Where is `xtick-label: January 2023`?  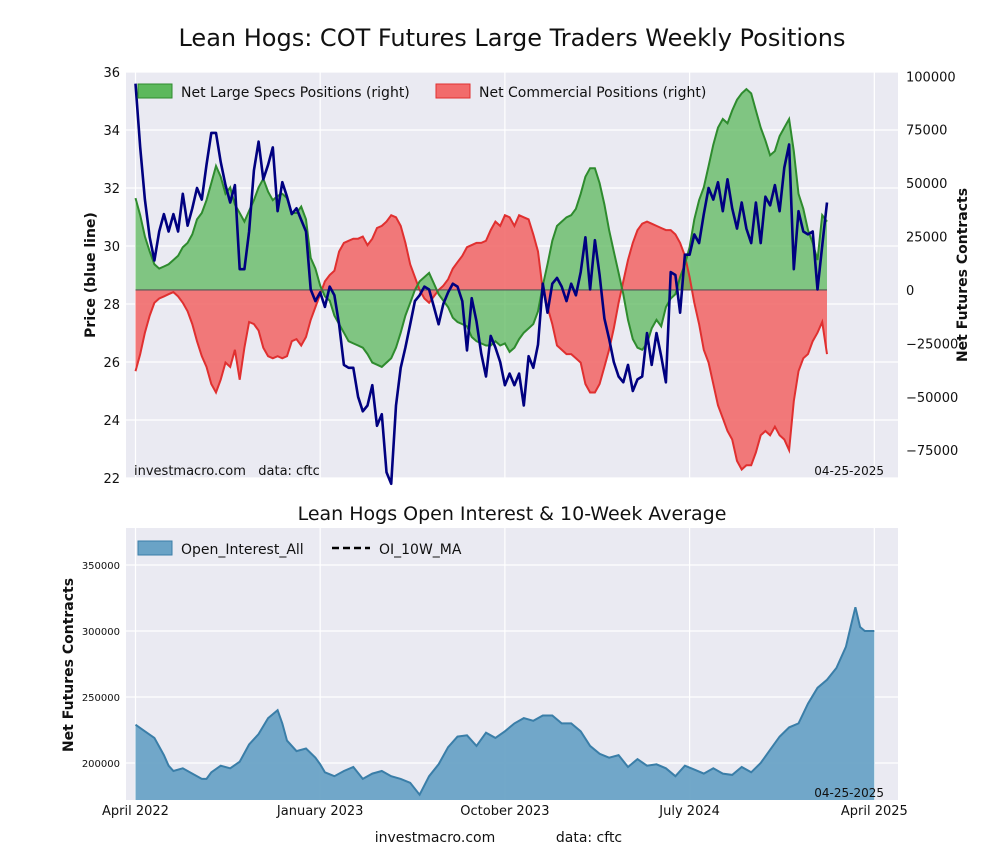
xtick-label: January 2023 is located at coordinates (320, 811).